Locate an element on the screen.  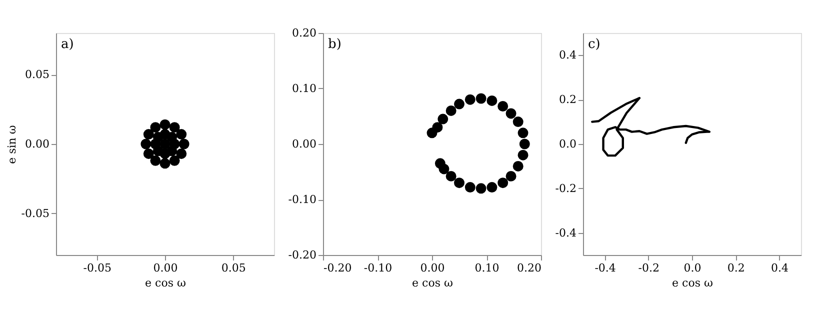
y-tick-label: -0.10 is located at coordinates (302, 199).